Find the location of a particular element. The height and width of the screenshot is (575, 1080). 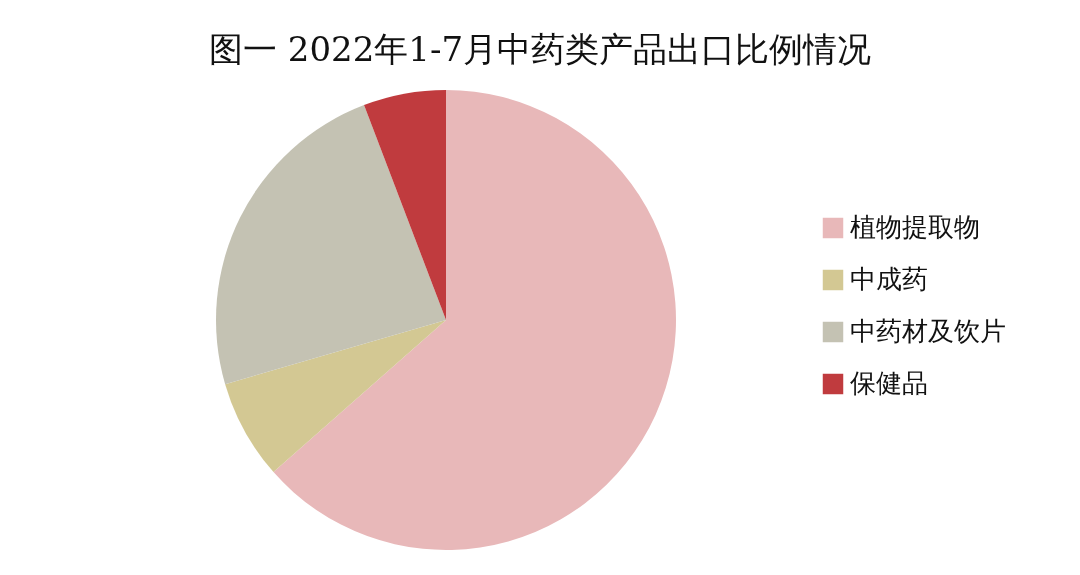

legend-label: 中成药 is located at coordinates (889, 279).